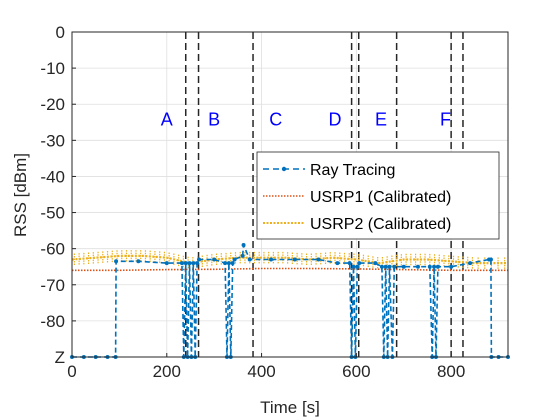 This screenshot has width=560, height=420. I want to click on y-axis-label: RSS [dBm], so click(20, 195).